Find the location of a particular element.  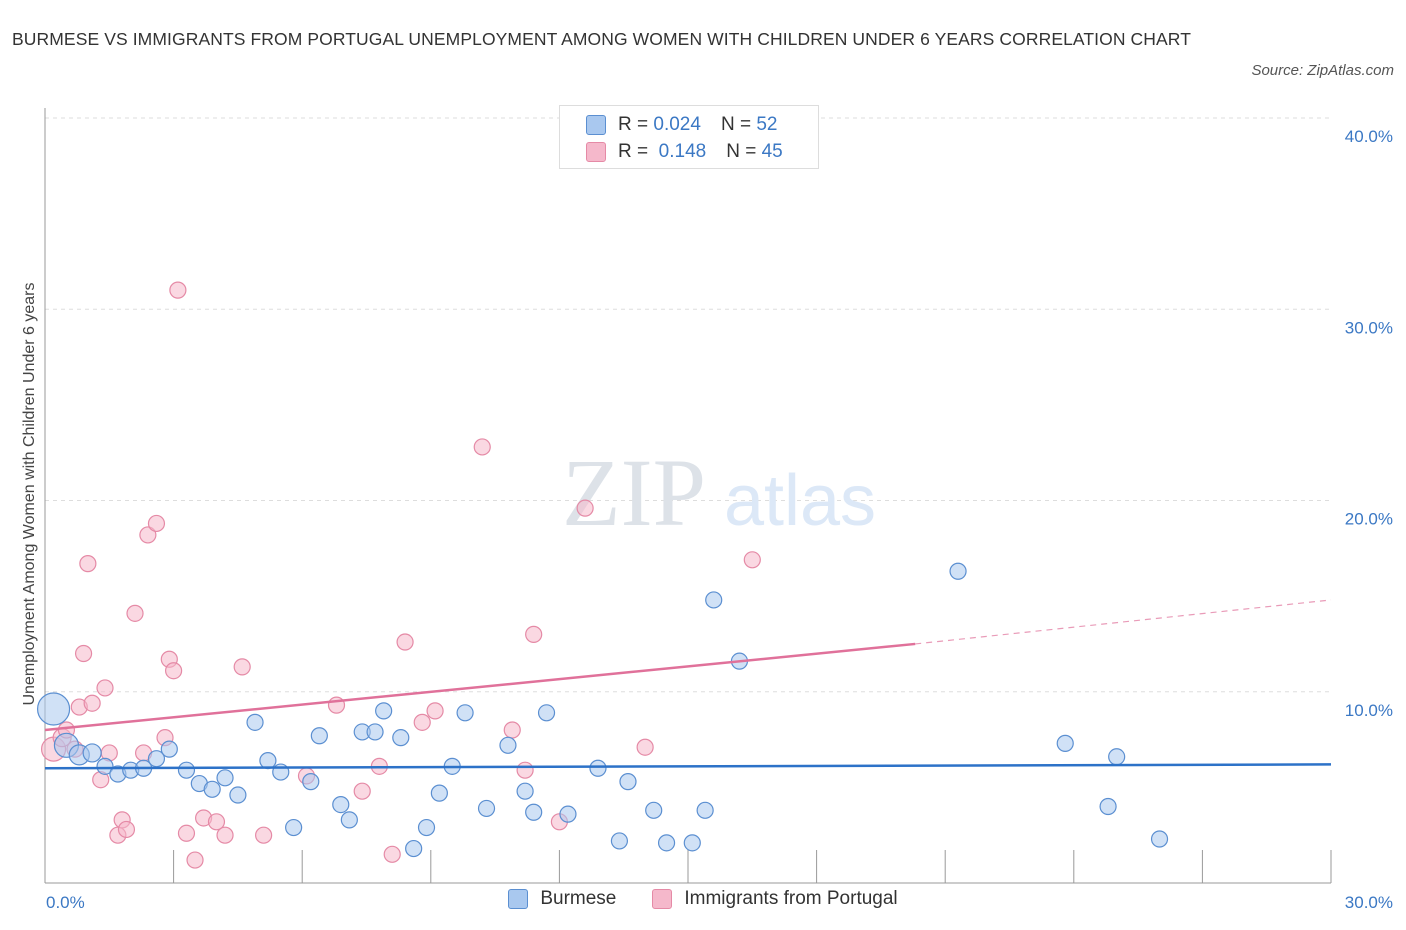

legend-row-burmese: R = 0.024 N = 52 is located at coordinates (681, 125).